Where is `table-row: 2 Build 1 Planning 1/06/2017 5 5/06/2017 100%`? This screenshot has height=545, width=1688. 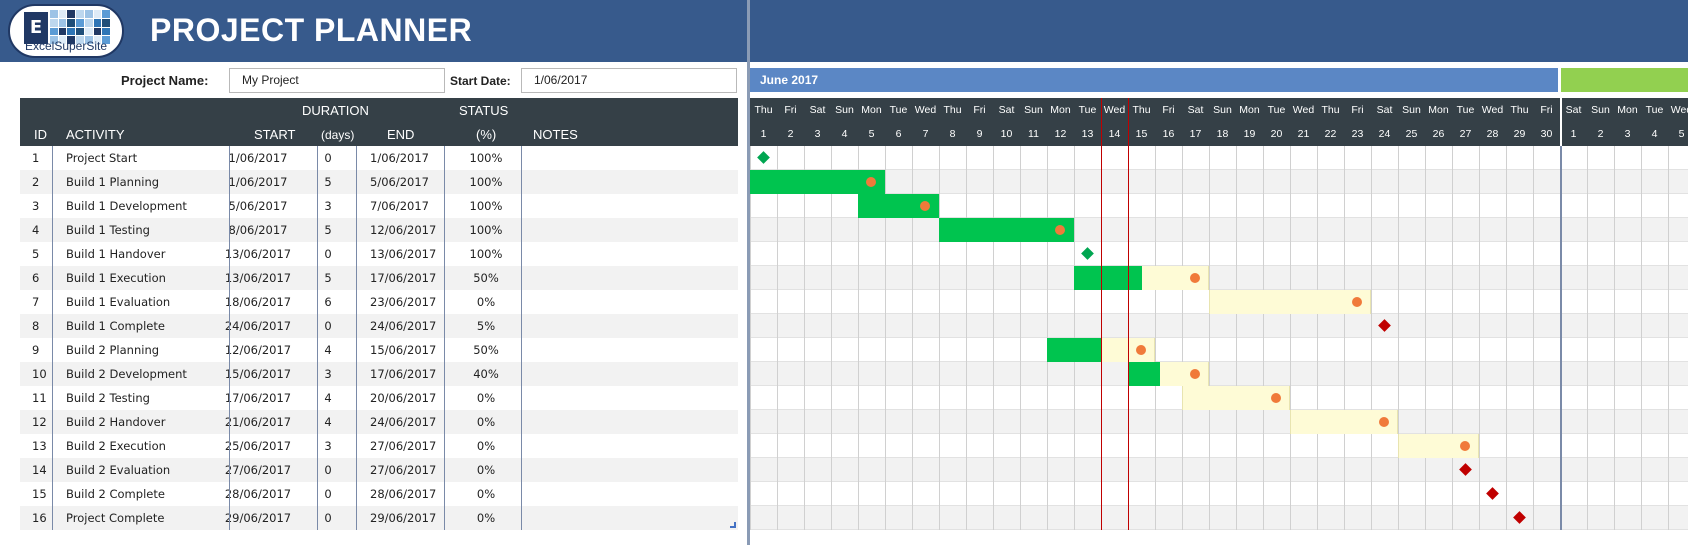
table-row: 2 Build 1 Planning 1/06/2017 5 5/06/2017 100% is located at coordinates (379, 182).